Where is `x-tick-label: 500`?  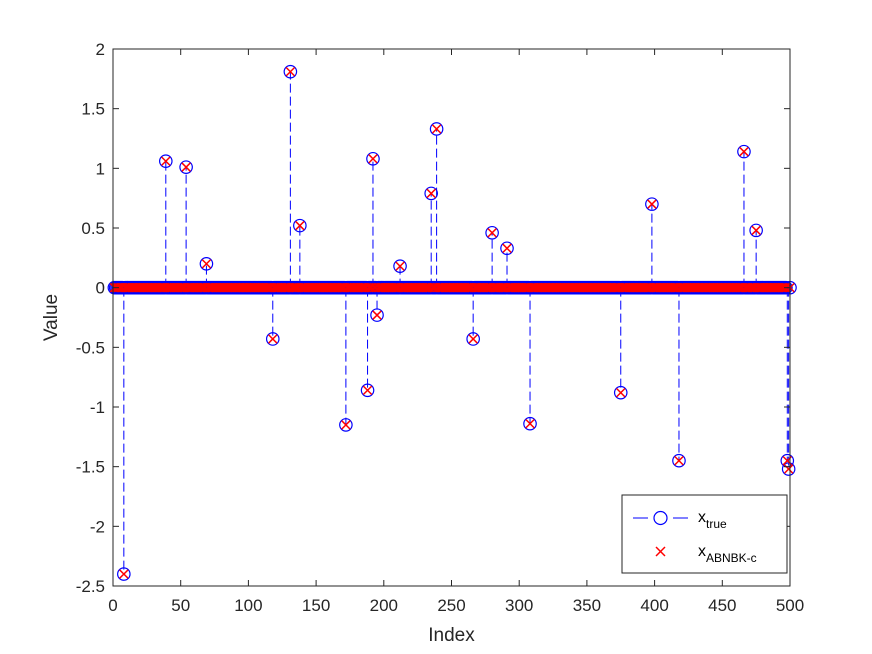 x-tick-label: 500 is located at coordinates (790, 605).